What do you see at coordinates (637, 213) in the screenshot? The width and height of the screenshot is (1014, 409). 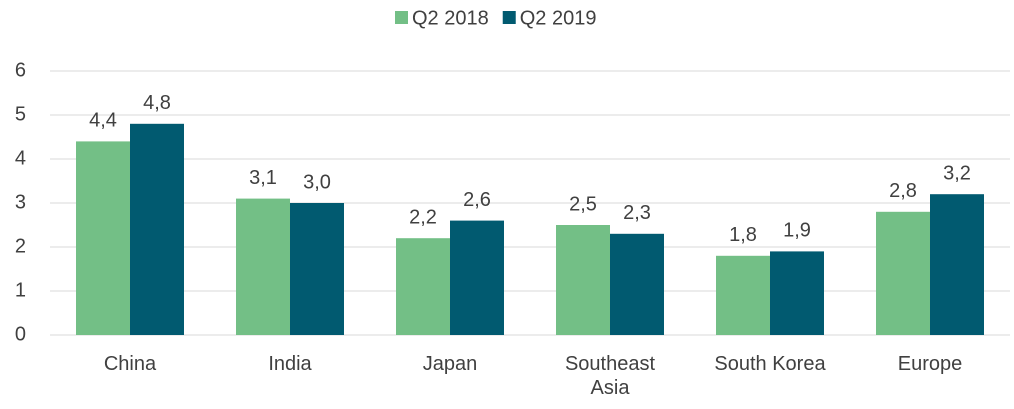 I see `value-label: 2,3` at bounding box center [637, 213].